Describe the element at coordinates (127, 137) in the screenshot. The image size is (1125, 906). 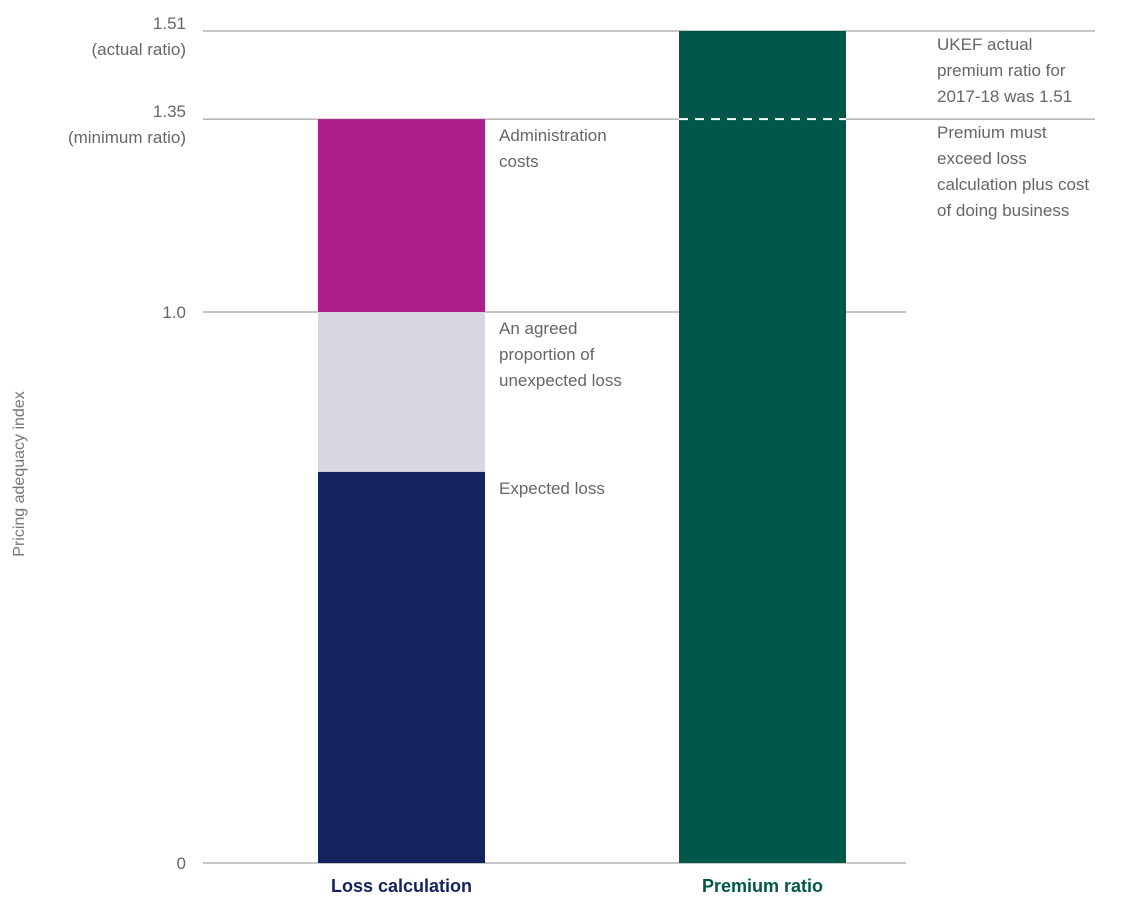
I see `y-tick-label-line: (minimum ratio)` at that location.